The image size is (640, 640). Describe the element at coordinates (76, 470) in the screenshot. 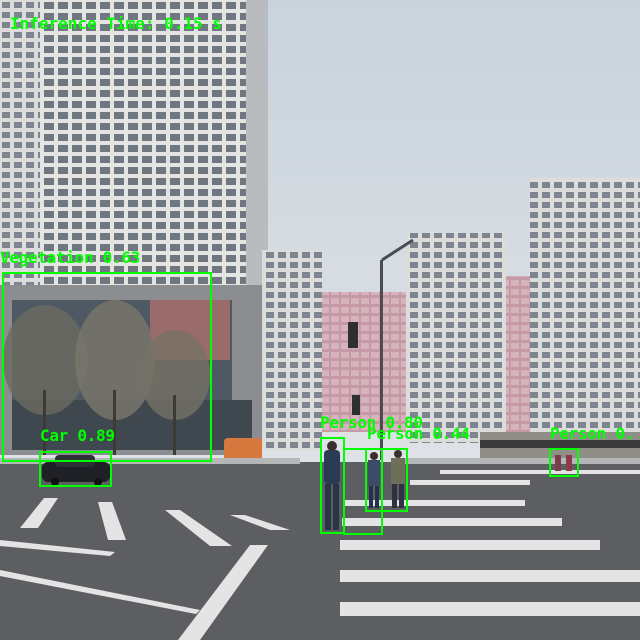

I see `car` at that location.